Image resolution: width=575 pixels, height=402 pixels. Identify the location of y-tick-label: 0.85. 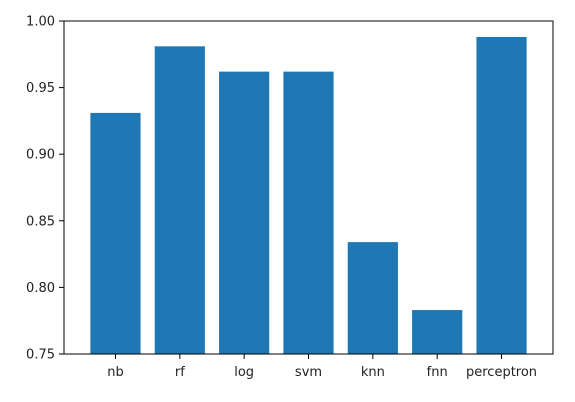
(40, 221).